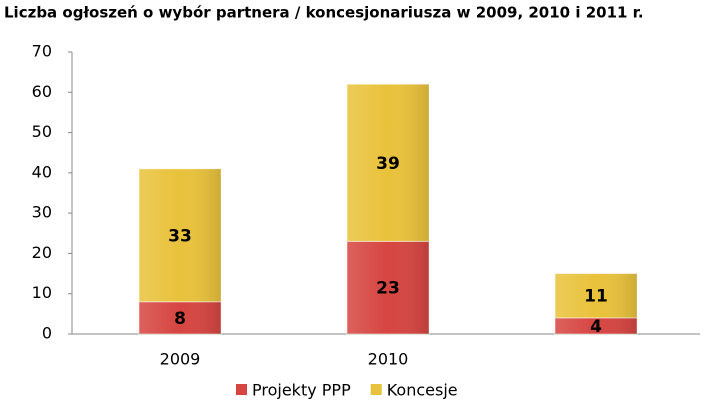  What do you see at coordinates (180, 359) in the screenshot?
I see `x-tick-label: 2009` at bounding box center [180, 359].